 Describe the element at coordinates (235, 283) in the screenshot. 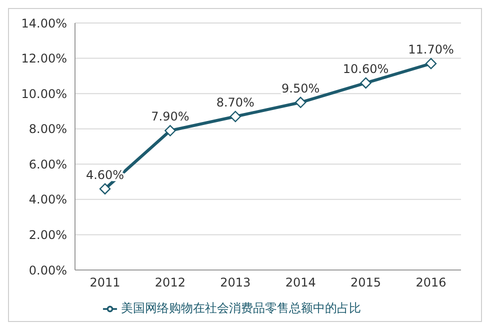

I see `x-tick-label: 2013` at that location.